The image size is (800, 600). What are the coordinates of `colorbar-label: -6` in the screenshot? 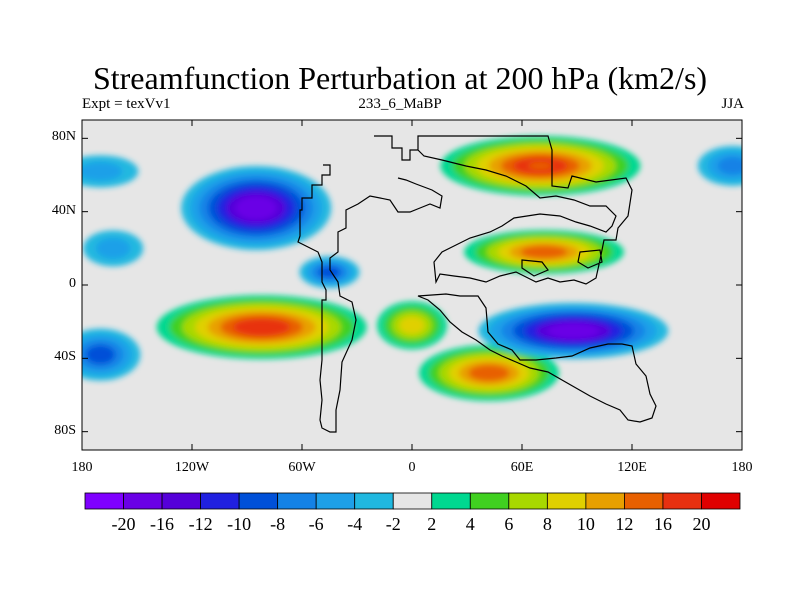 It's located at (316, 524).